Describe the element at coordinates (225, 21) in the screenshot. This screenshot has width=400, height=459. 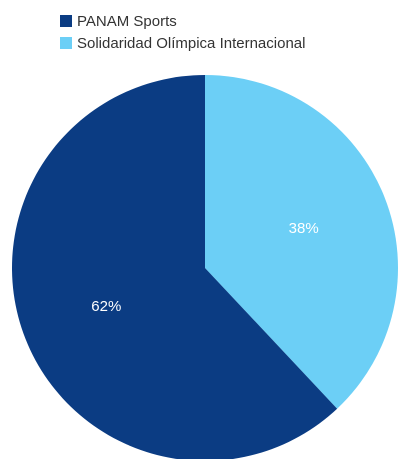
I see `legend-item-panam-sports: PANAM Sports` at that location.